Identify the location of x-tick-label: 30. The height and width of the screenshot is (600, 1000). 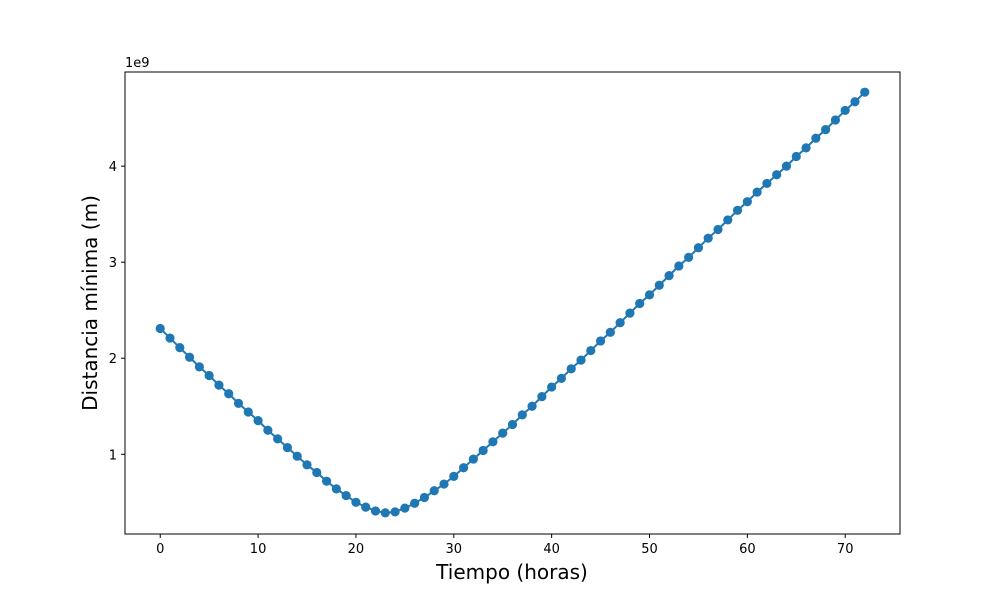
(454, 549).